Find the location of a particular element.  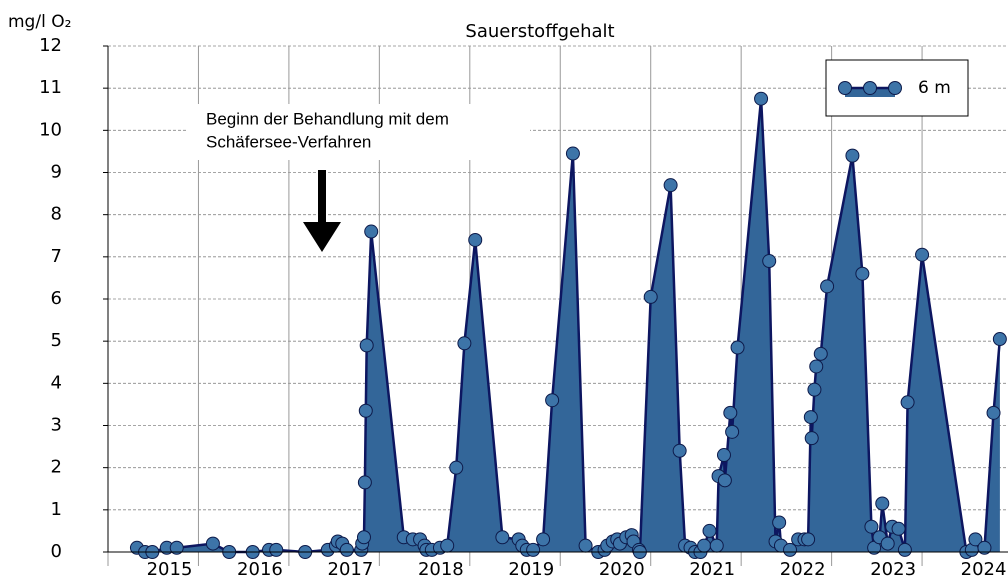

annotation-arrow is located at coordinates (322, 211).